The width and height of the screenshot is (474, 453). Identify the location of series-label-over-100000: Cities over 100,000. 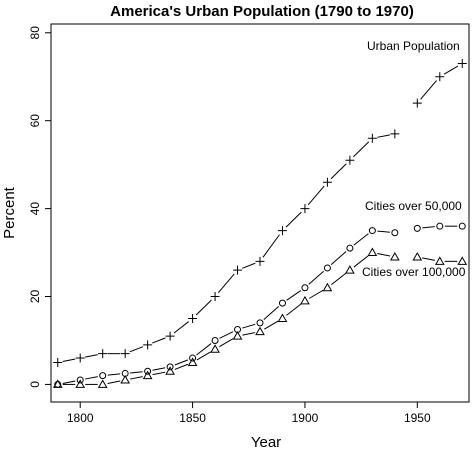
(414, 272).